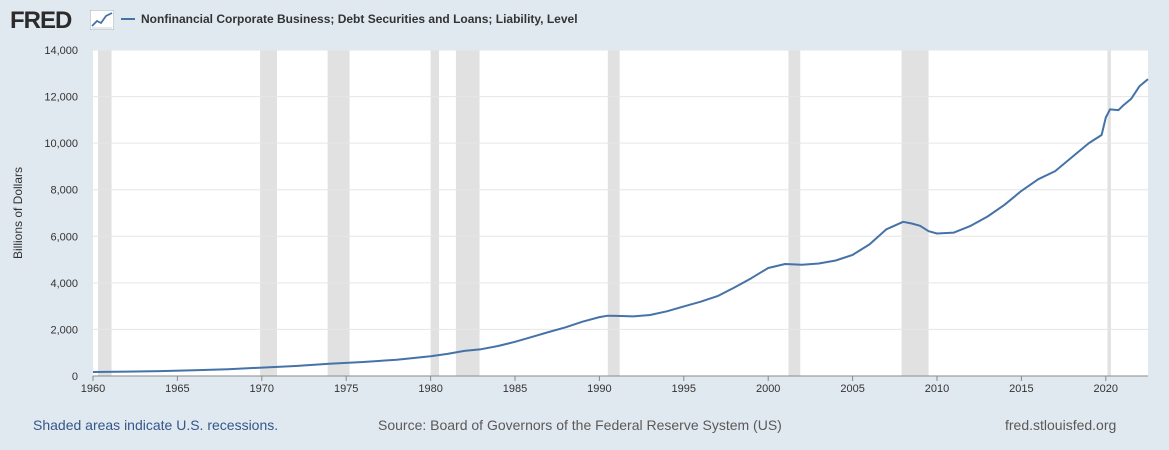 The image size is (1169, 450). I want to click on line-chart-icon, so click(102, 20).